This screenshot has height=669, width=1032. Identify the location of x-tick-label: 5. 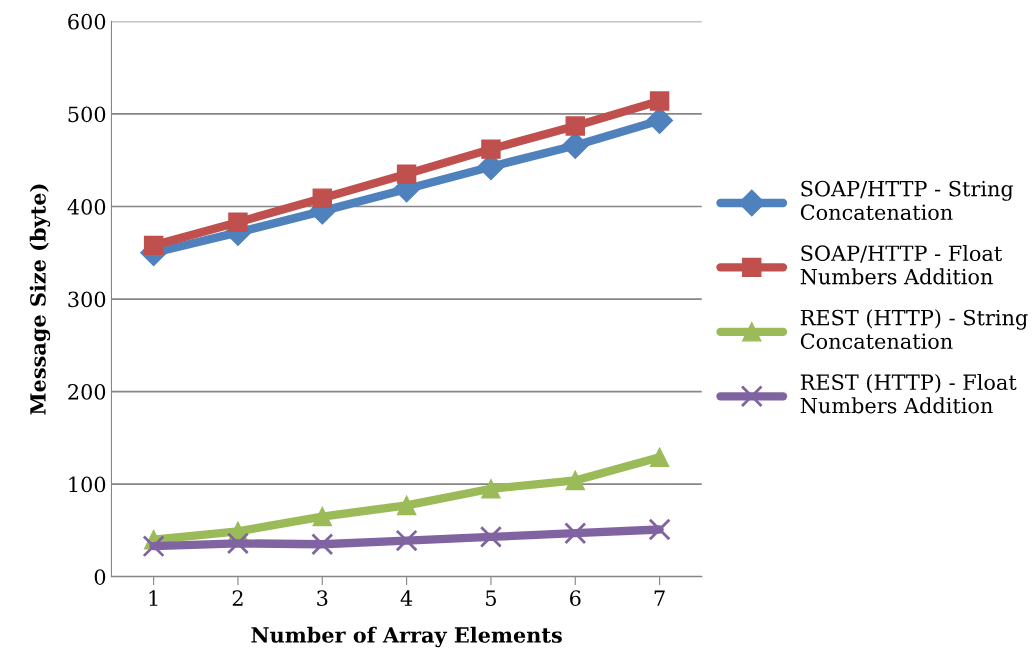
(491, 598).